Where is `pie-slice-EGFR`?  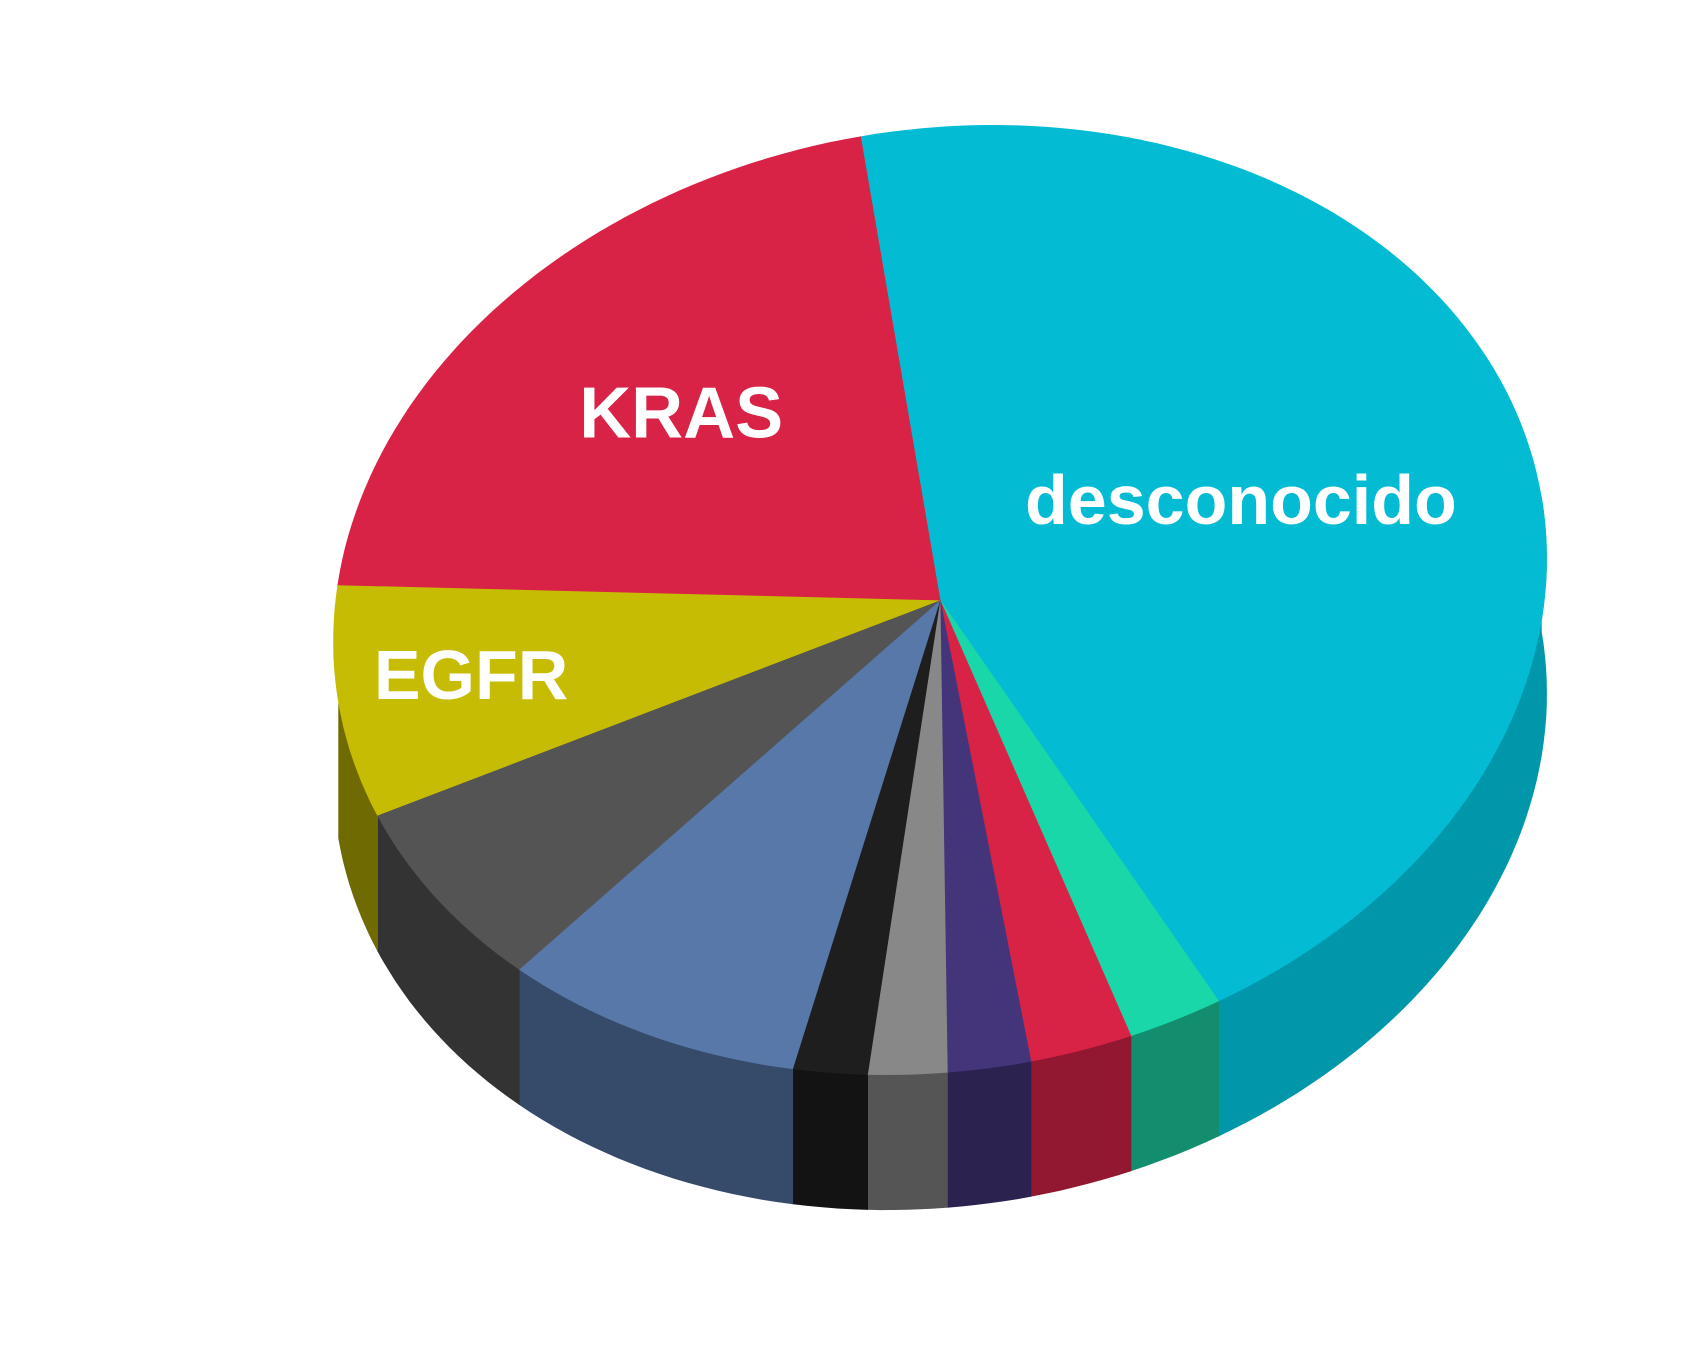 pie-slice-EGFR is located at coordinates (637, 700).